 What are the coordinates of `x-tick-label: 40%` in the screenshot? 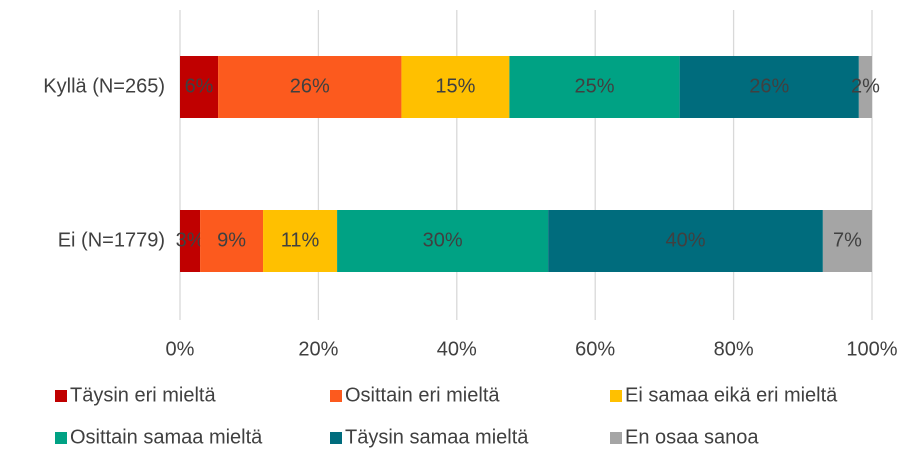 It's located at (457, 349).